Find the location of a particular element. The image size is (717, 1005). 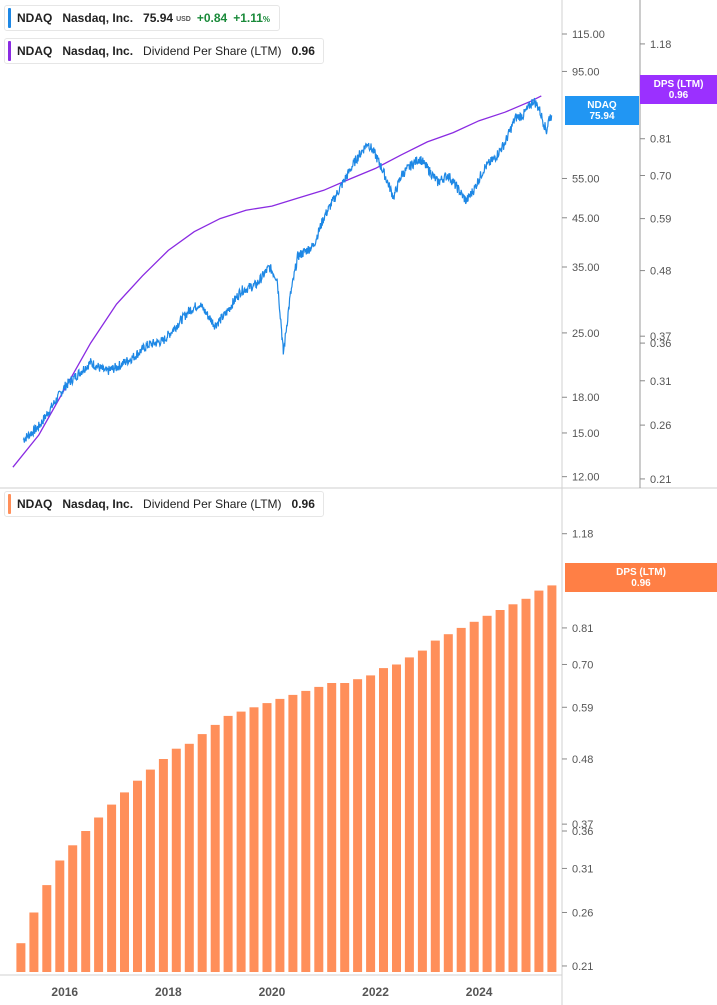

price-axis-tick: 55.00 is located at coordinates (586, 179).